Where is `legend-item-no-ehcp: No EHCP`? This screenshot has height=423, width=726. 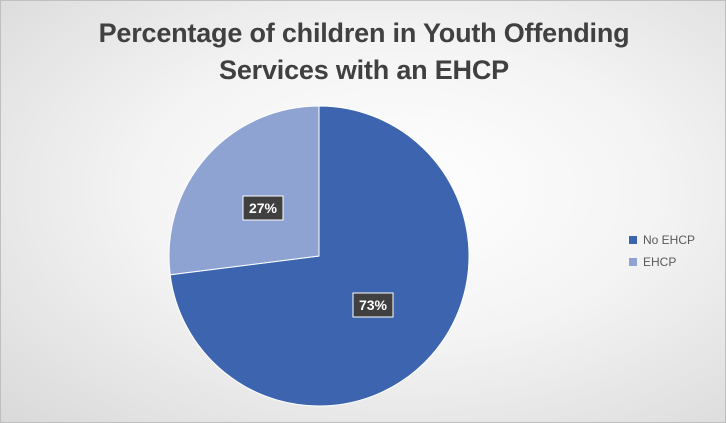 legend-item-no-ehcp: No EHCP is located at coordinates (662, 240).